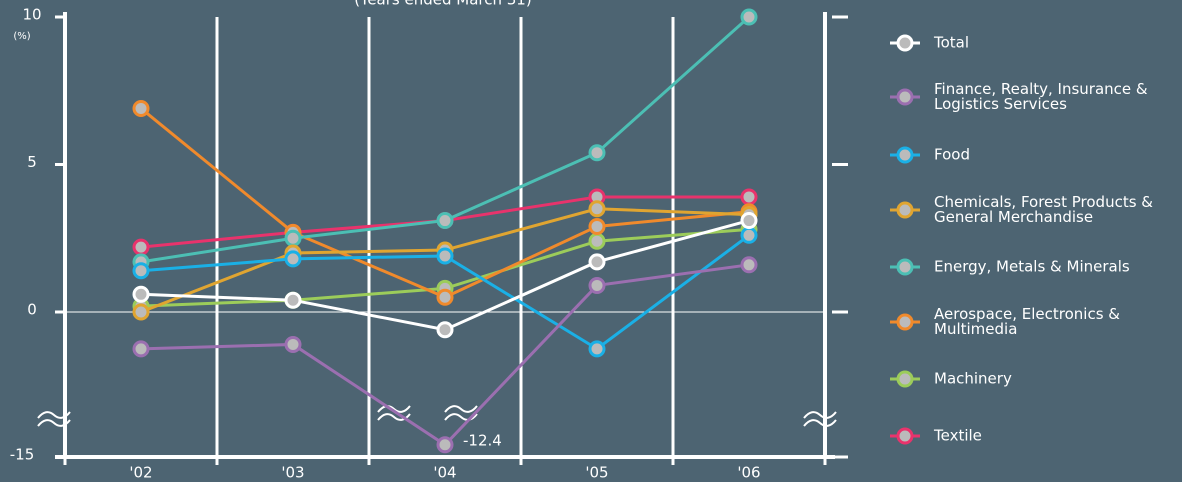 Image resolution: width=1182 pixels, height=482 pixels. I want to click on legend-label: Energy, Metals & Minerals, so click(1032, 267).